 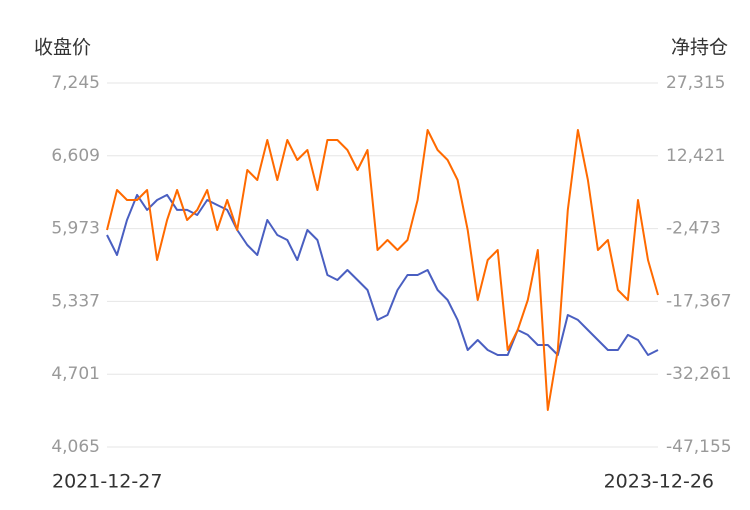 What do you see at coordinates (75, 156) in the screenshot?
I see `y-tick-label: 6,609` at bounding box center [75, 156].